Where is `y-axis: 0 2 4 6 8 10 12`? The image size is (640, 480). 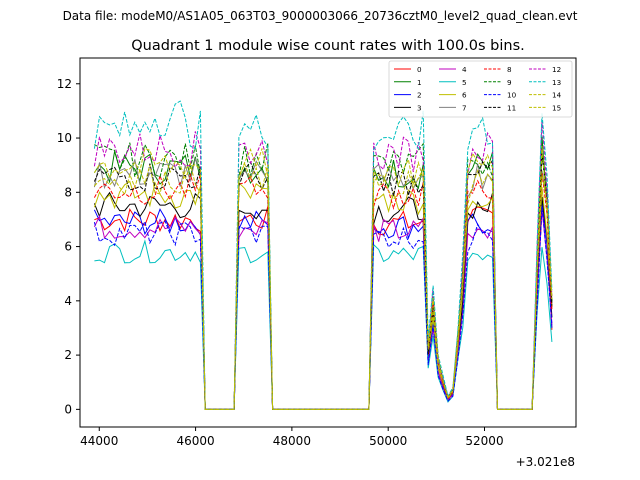
y-axis: 0 2 4 6 8 10 12 is located at coordinates (68, 246).